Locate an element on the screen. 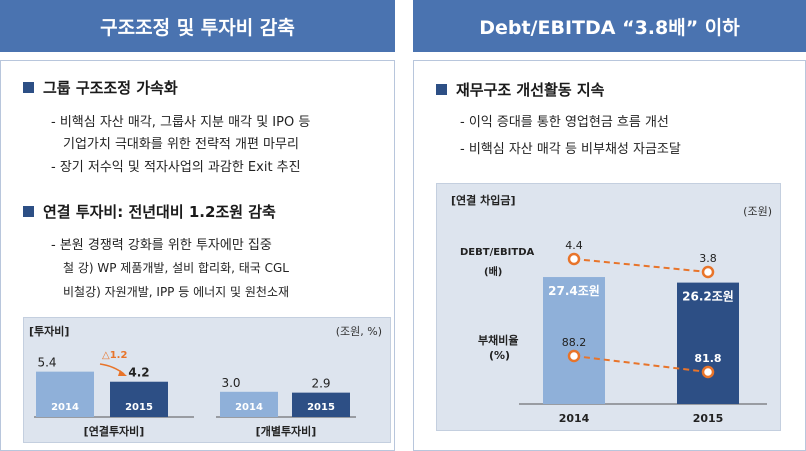 This screenshot has height=451, width=806. bullet-restructure: 그룹 구조조정 가속화 is located at coordinates (100, 87).